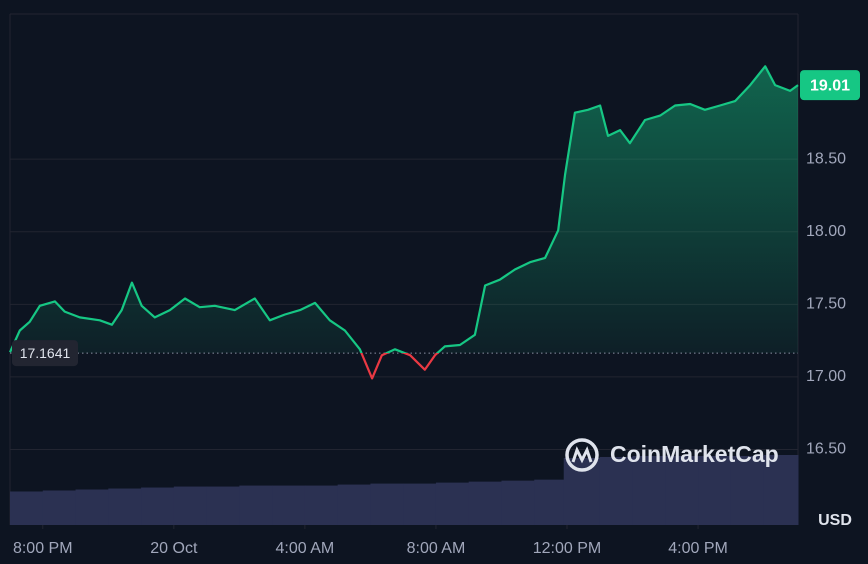  What do you see at coordinates (826, 376) in the screenshot?
I see `y-tick-label: 17.00` at bounding box center [826, 376].